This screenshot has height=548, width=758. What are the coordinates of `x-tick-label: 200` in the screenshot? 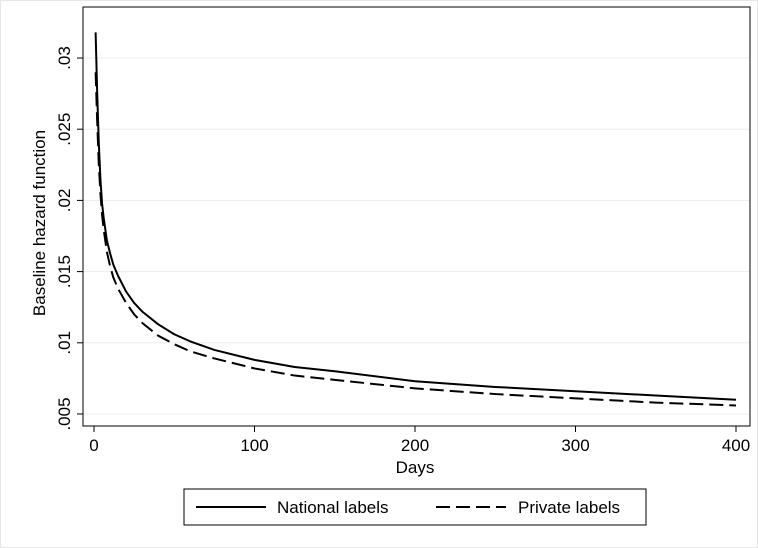 It's located at (415, 445).